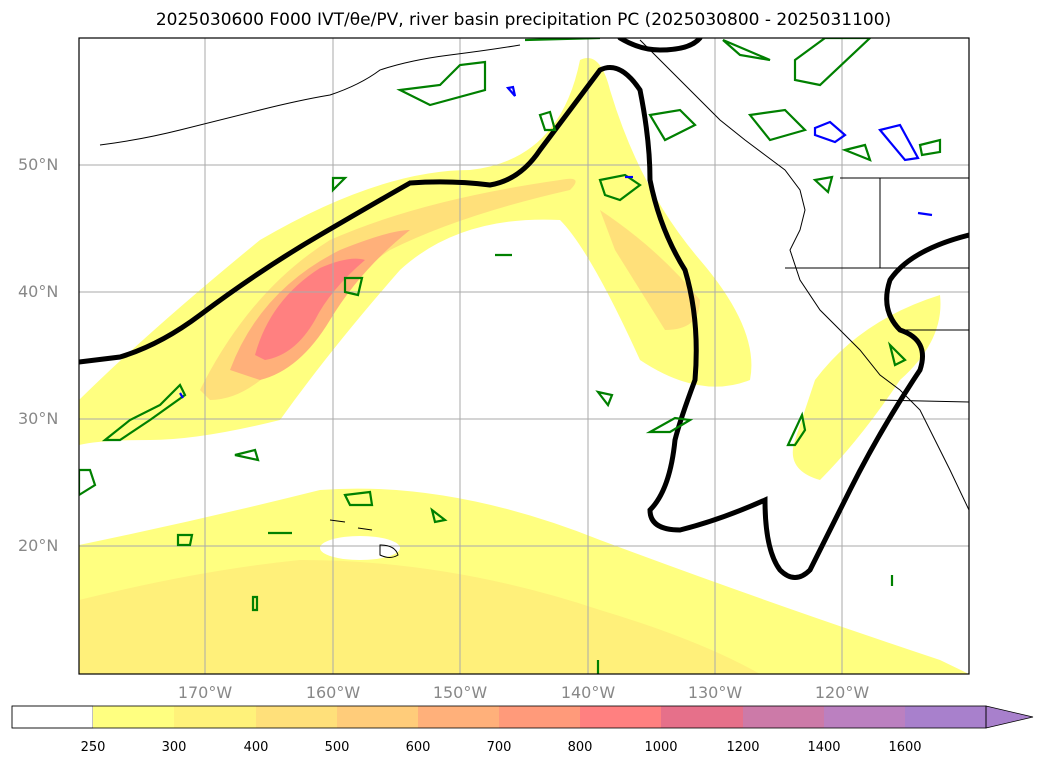 This screenshot has width=1047, height=767. I want to click on colorbar-extend-arrow, so click(1009, 717).